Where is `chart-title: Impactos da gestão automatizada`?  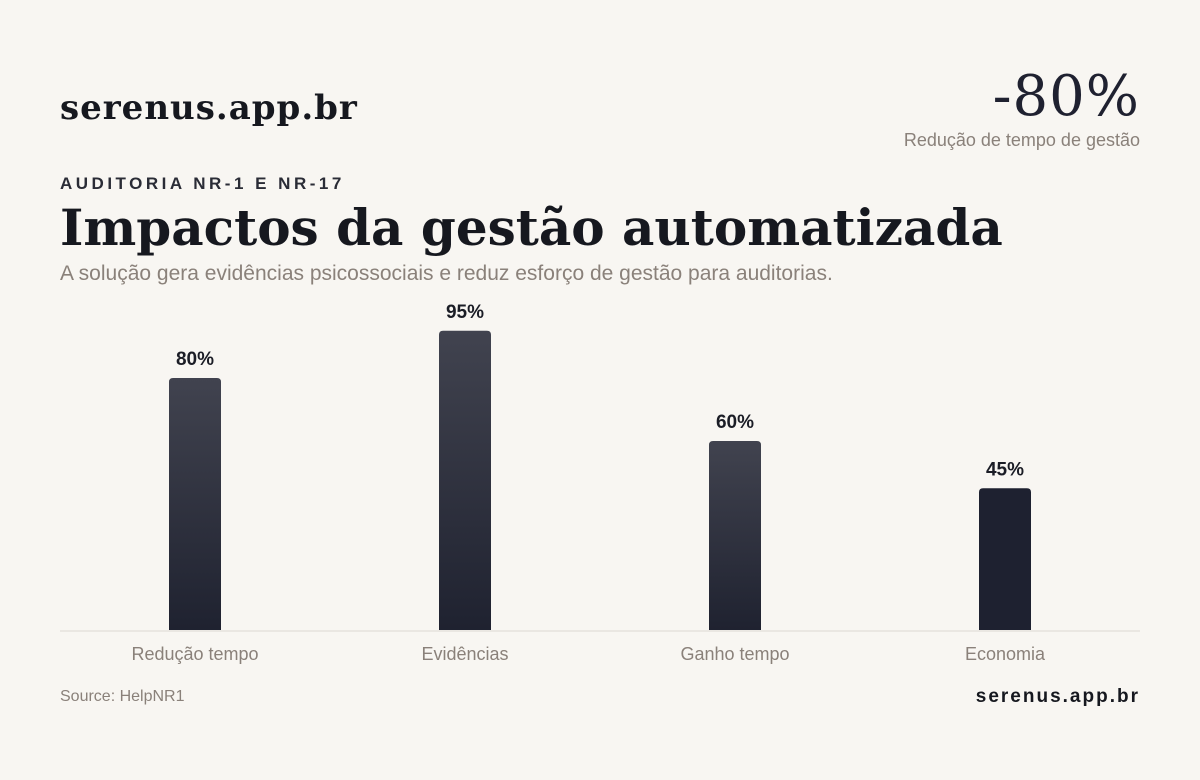
chart-title: Impactos da gestão automatizada is located at coordinates (531, 227).